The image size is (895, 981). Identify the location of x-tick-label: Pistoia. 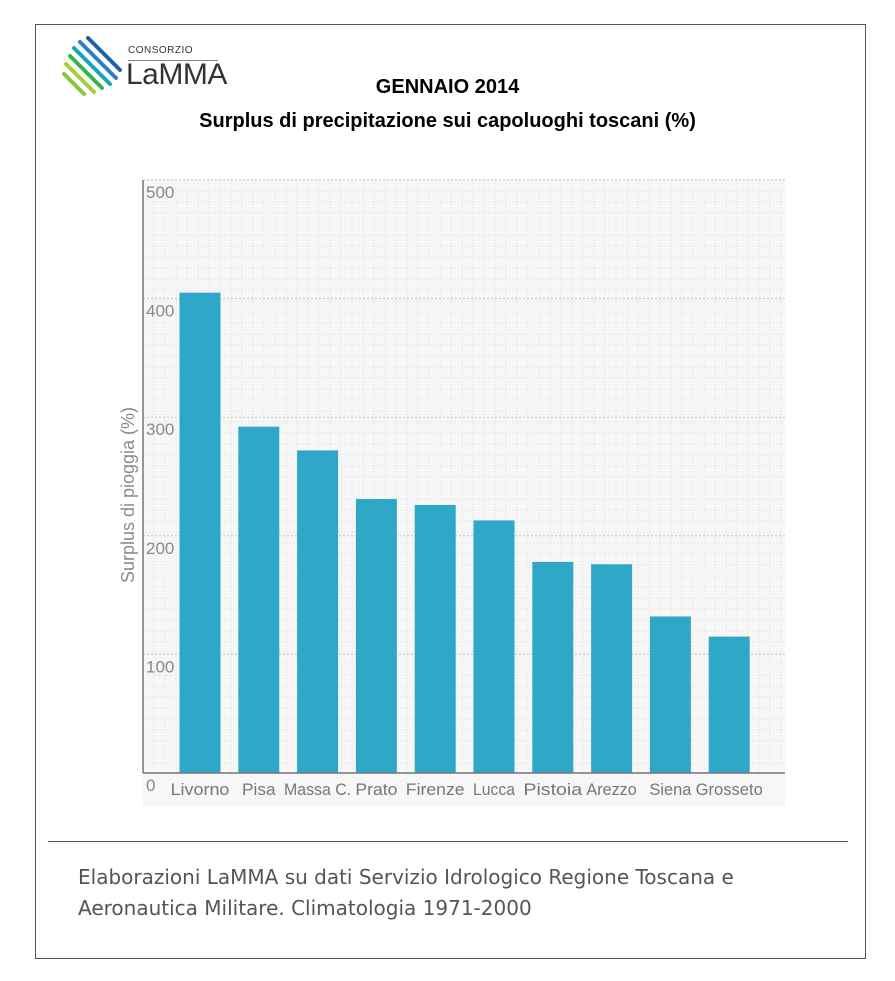
(552, 789).